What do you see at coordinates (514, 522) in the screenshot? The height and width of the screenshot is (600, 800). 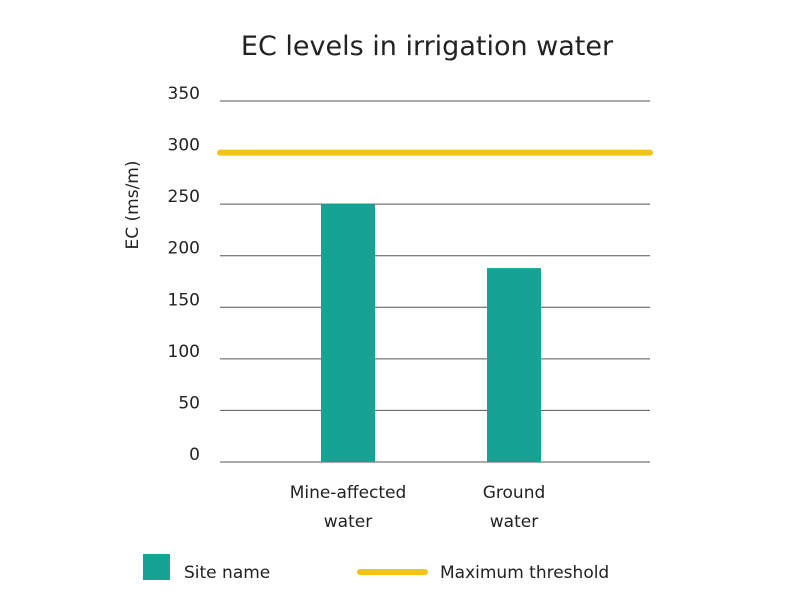 I see `x-category-label-1-line-1: water` at bounding box center [514, 522].